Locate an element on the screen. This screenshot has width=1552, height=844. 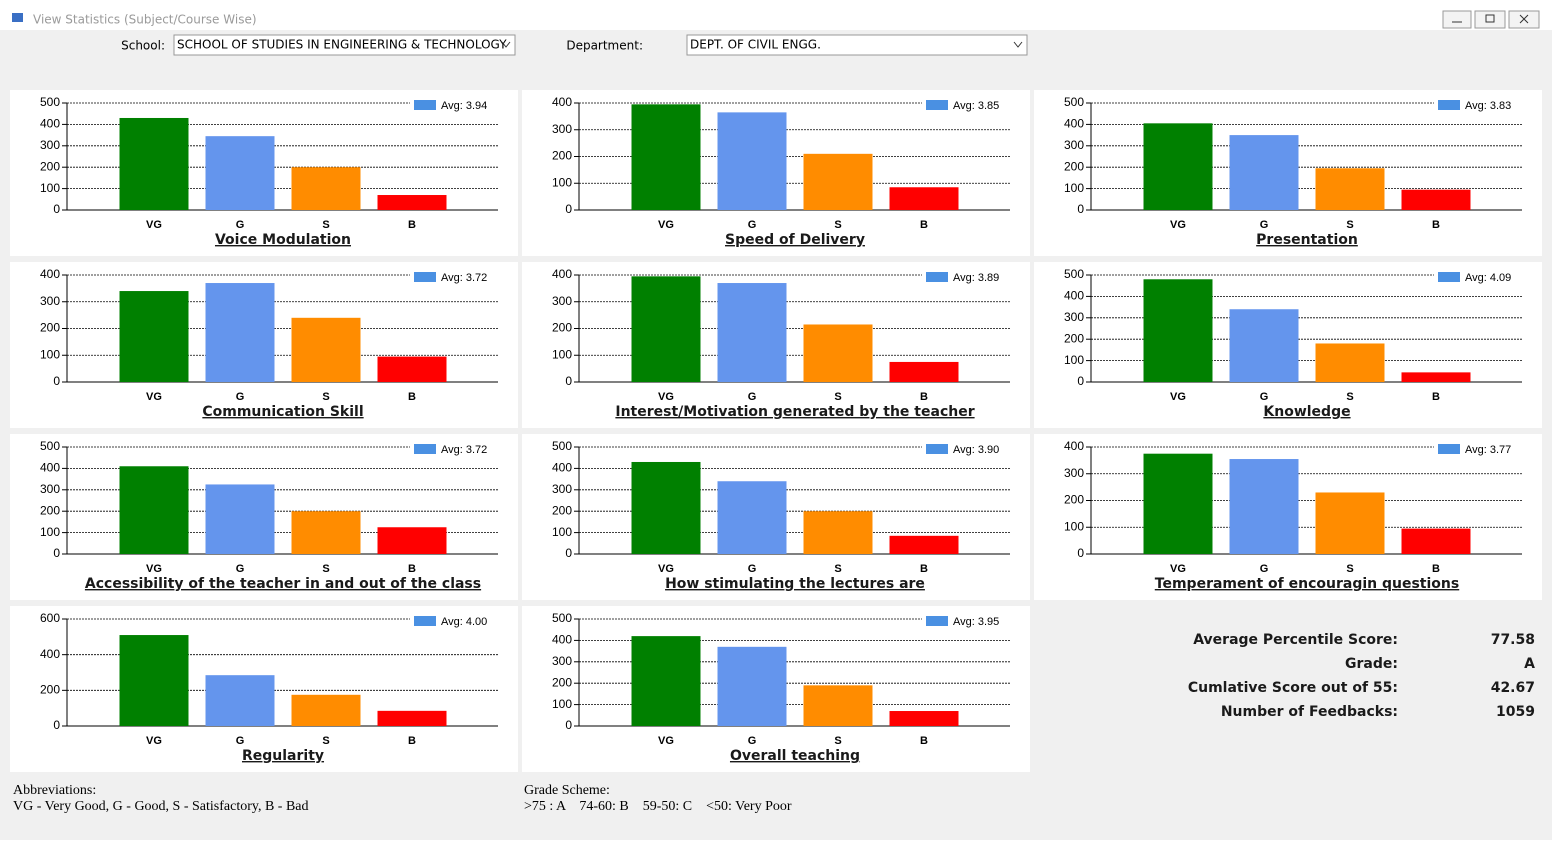
chart-title: Communication Skill is located at coordinates (282, 412).